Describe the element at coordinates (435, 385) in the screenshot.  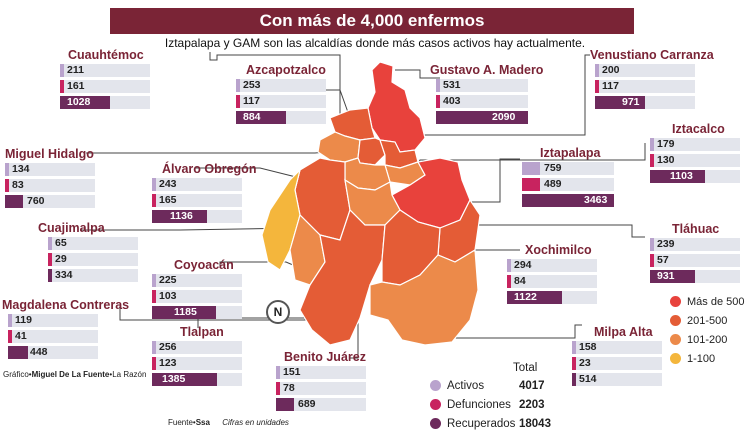
I see `activos-swatch` at that location.